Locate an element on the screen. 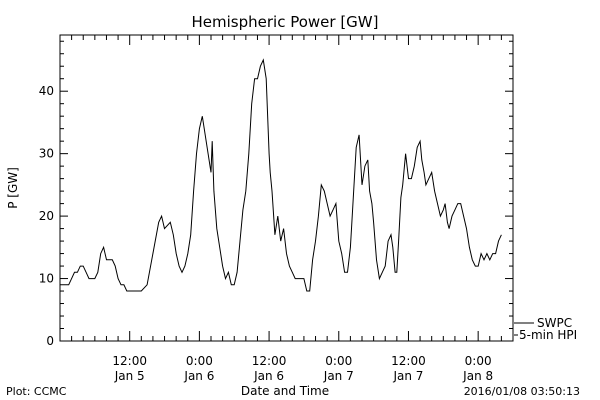 This screenshot has height=400, width=600. x-axis-label: Date and Time is located at coordinates (285, 391).